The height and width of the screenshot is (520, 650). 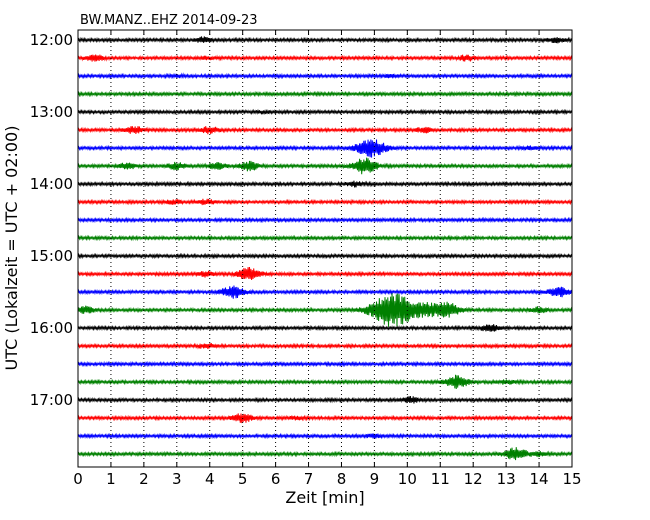 I want to click on y-tick-label-1300: 13:00, so click(x=51, y=112).